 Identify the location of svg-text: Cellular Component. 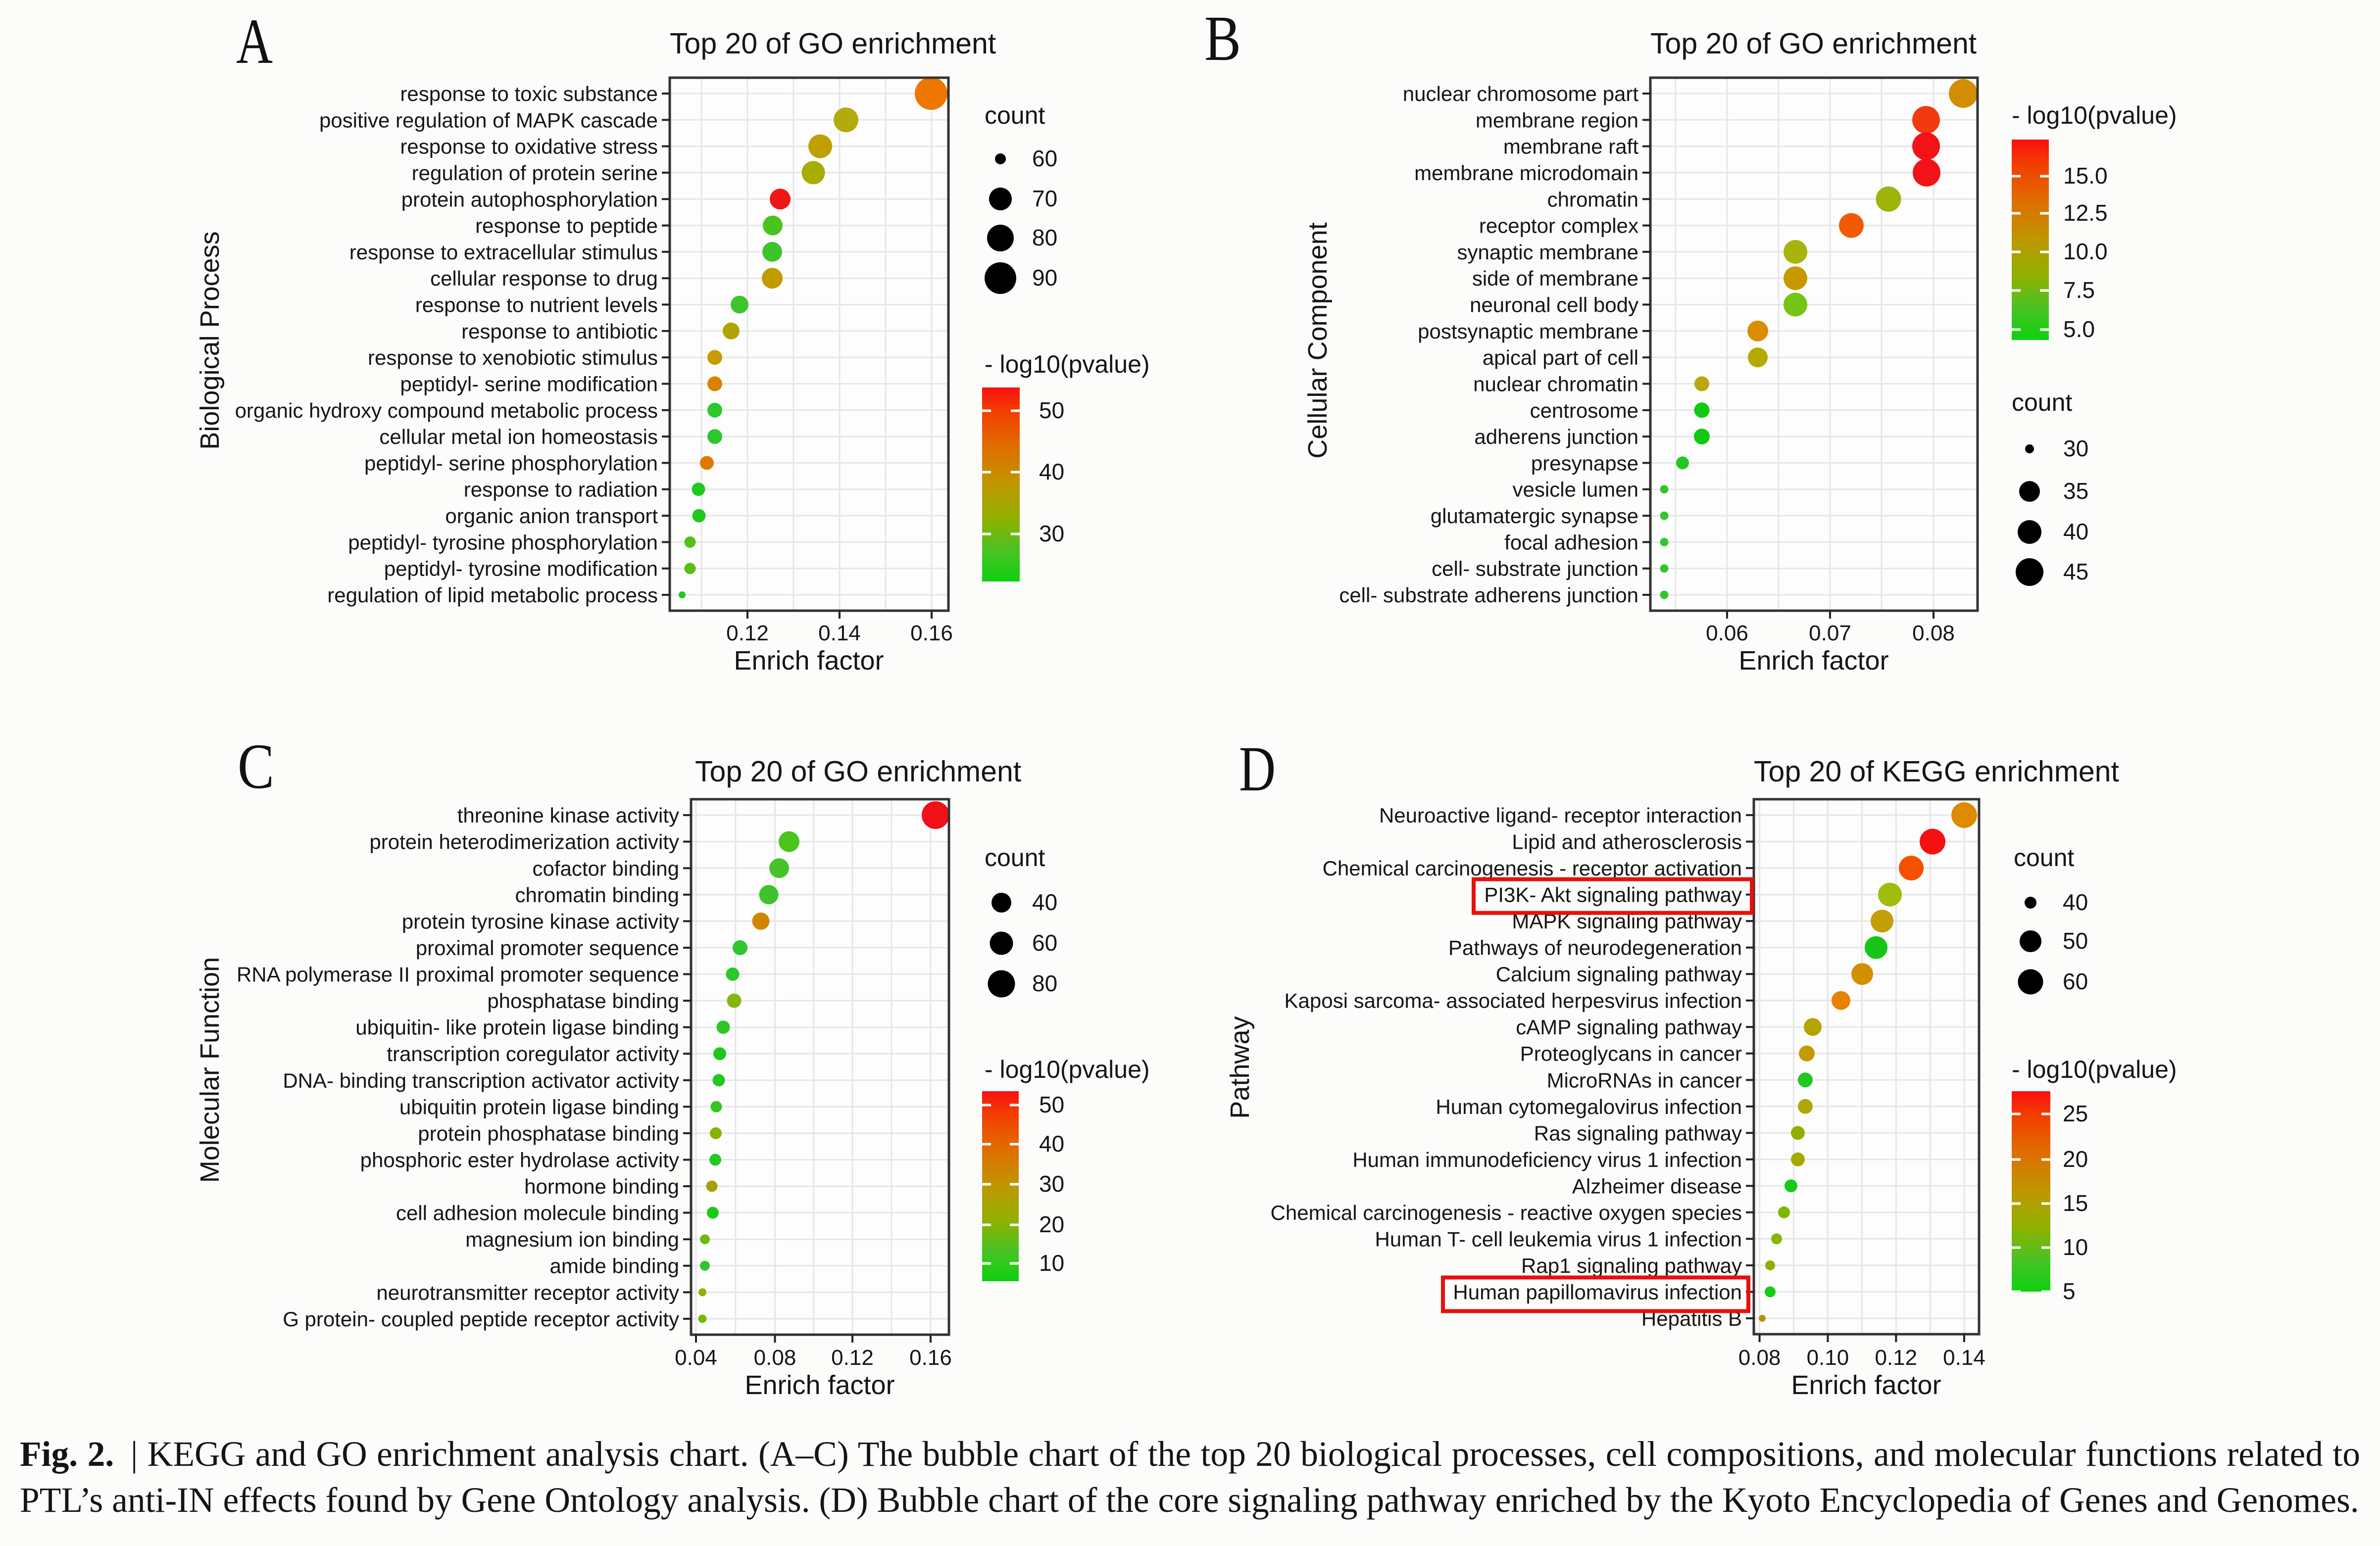
(1318, 340).